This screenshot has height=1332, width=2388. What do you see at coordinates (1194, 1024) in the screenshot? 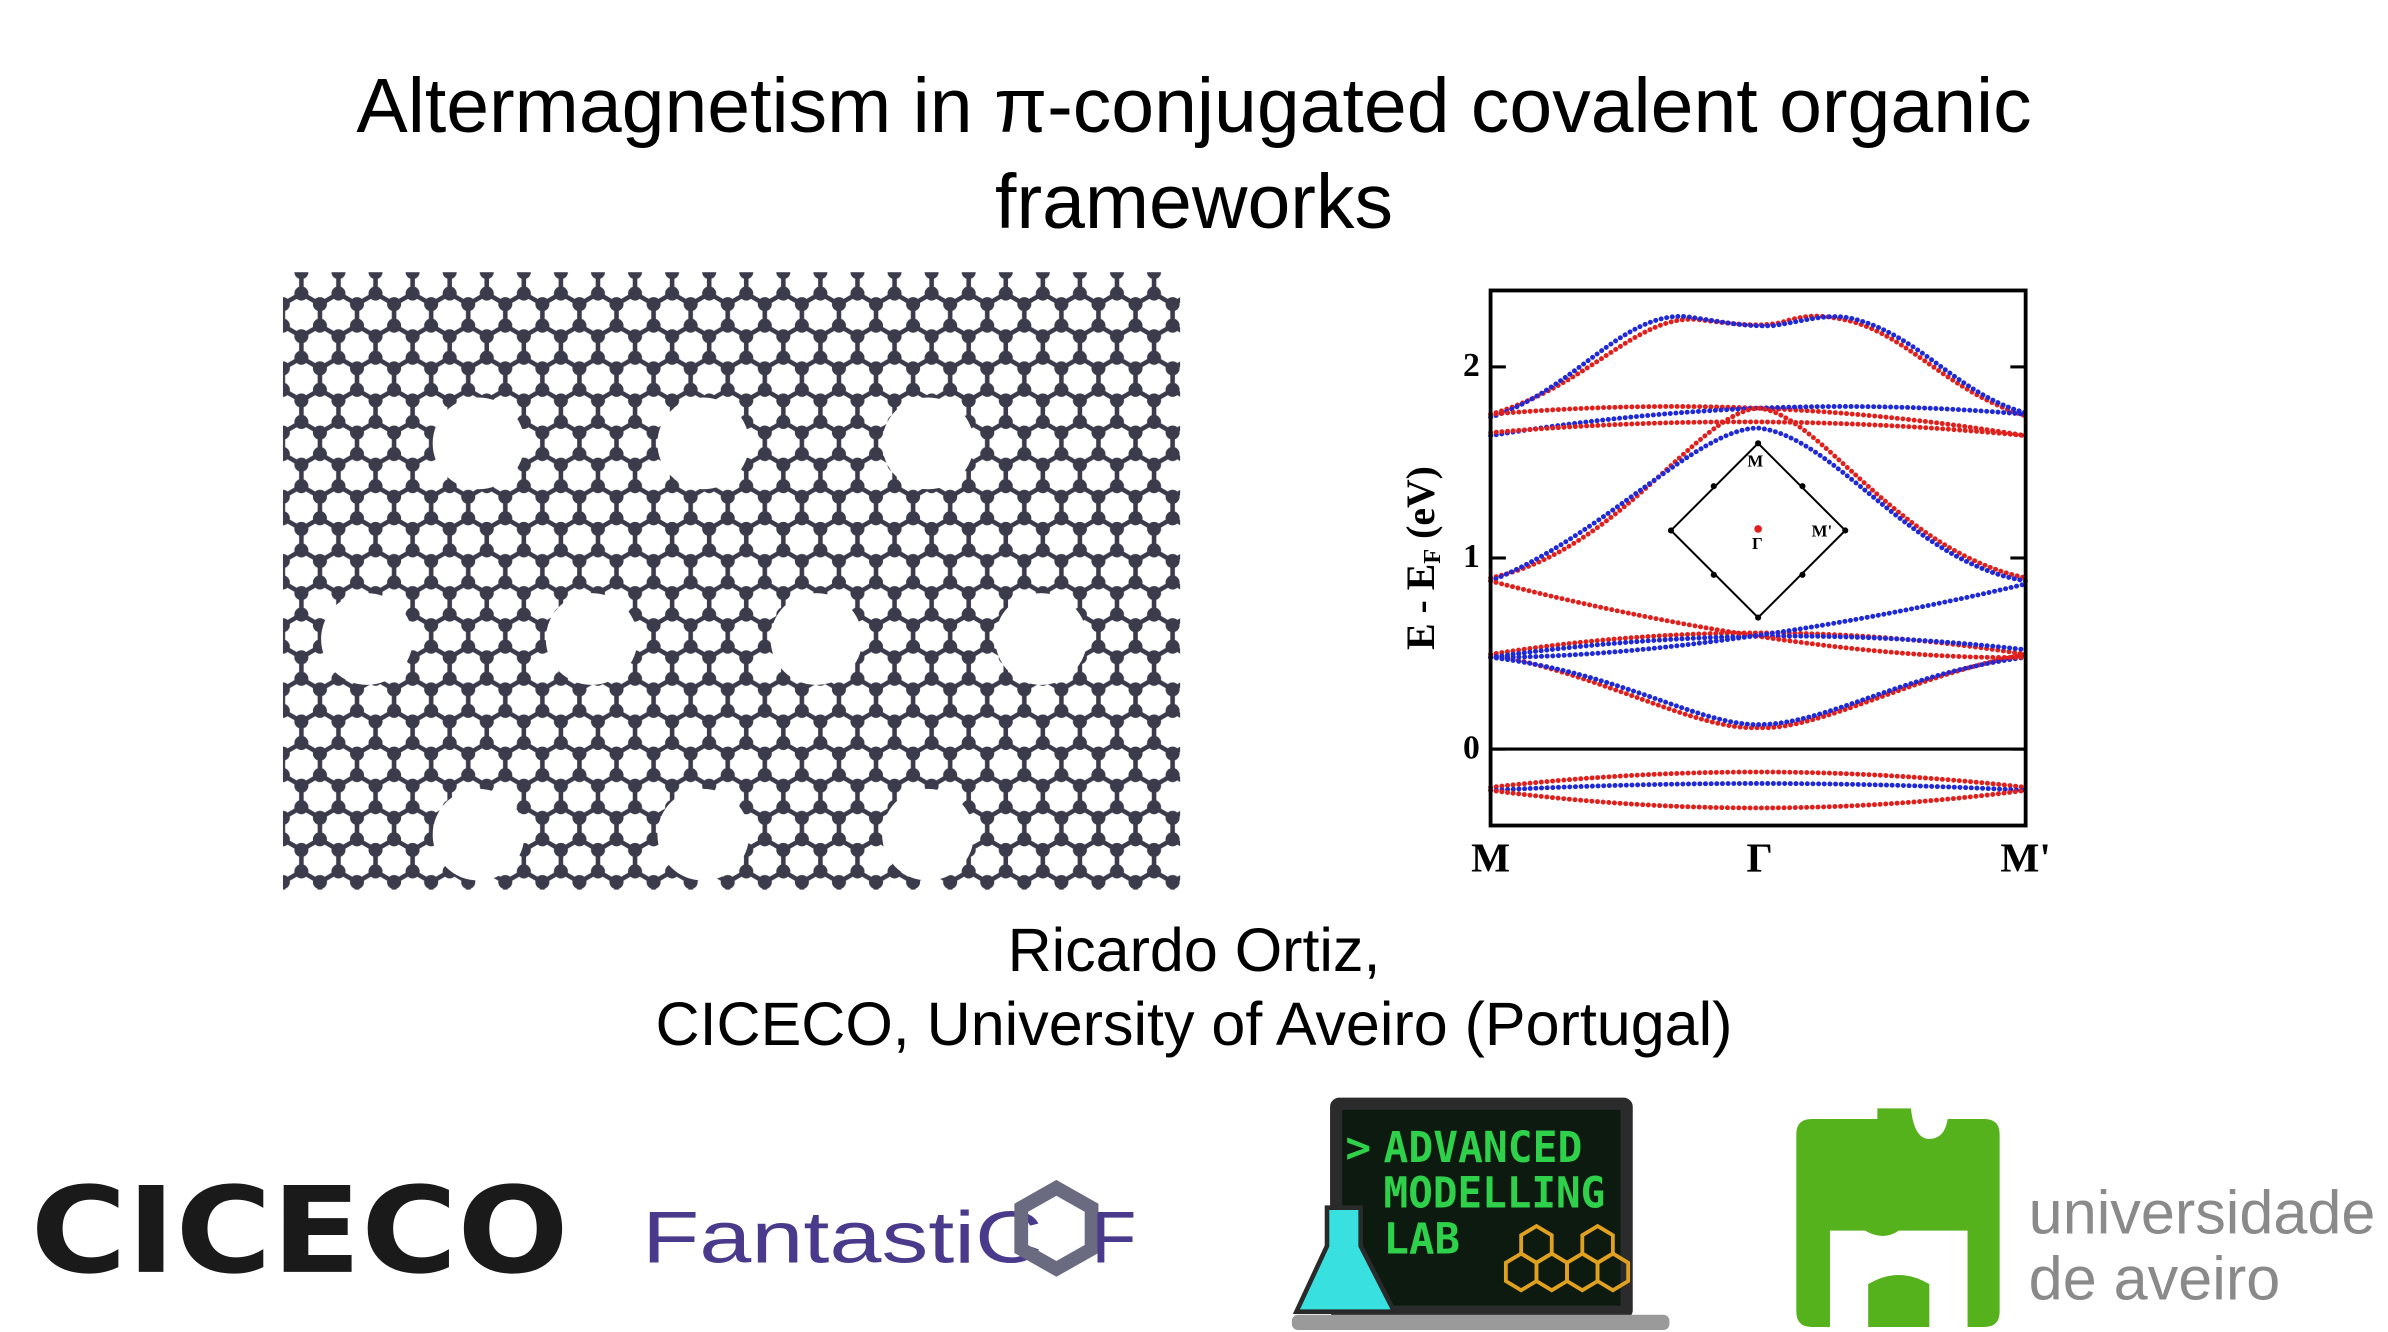
I see `affiliation: CICECO, University of Aveiro (Portugal)` at bounding box center [1194, 1024].